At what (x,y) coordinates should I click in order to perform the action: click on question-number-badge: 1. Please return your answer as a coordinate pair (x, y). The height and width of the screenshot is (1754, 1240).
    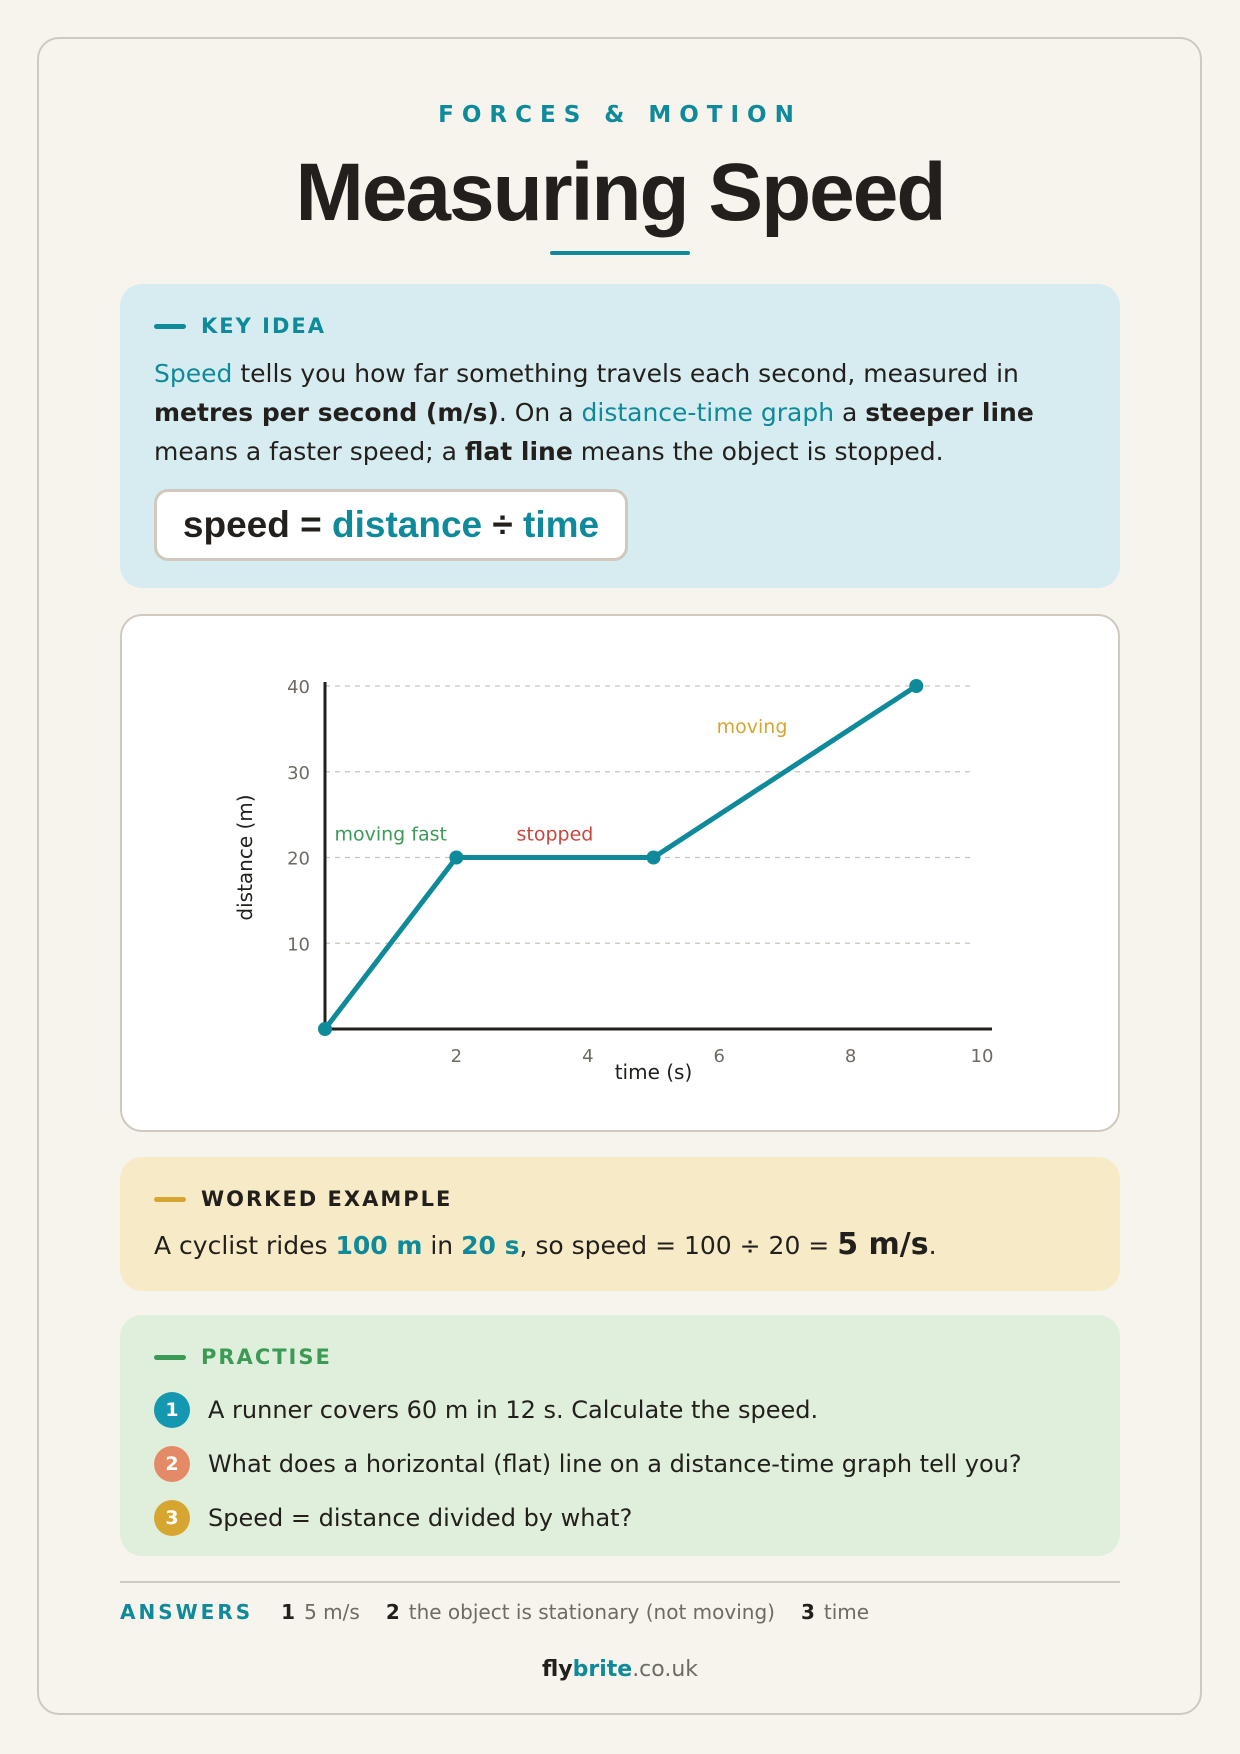
    Looking at the image, I should click on (172, 1410).